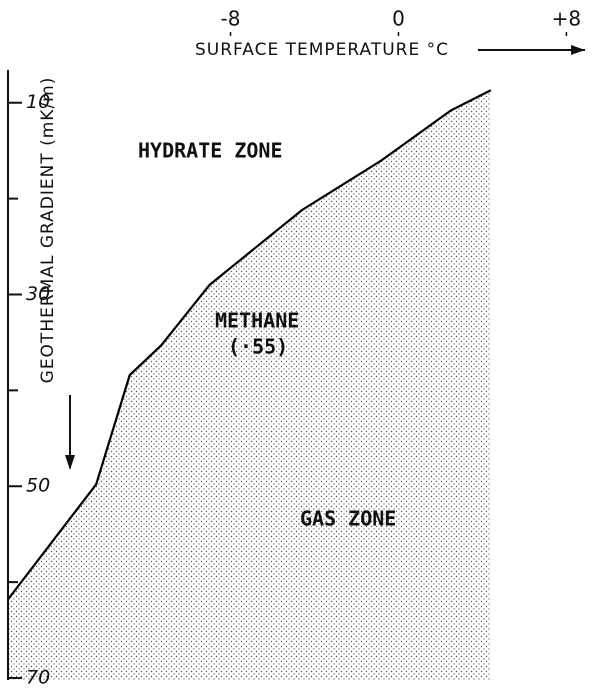 The width and height of the screenshot is (594, 688). What do you see at coordinates (578, 50) in the screenshot?
I see `x-arrowhead` at bounding box center [578, 50].